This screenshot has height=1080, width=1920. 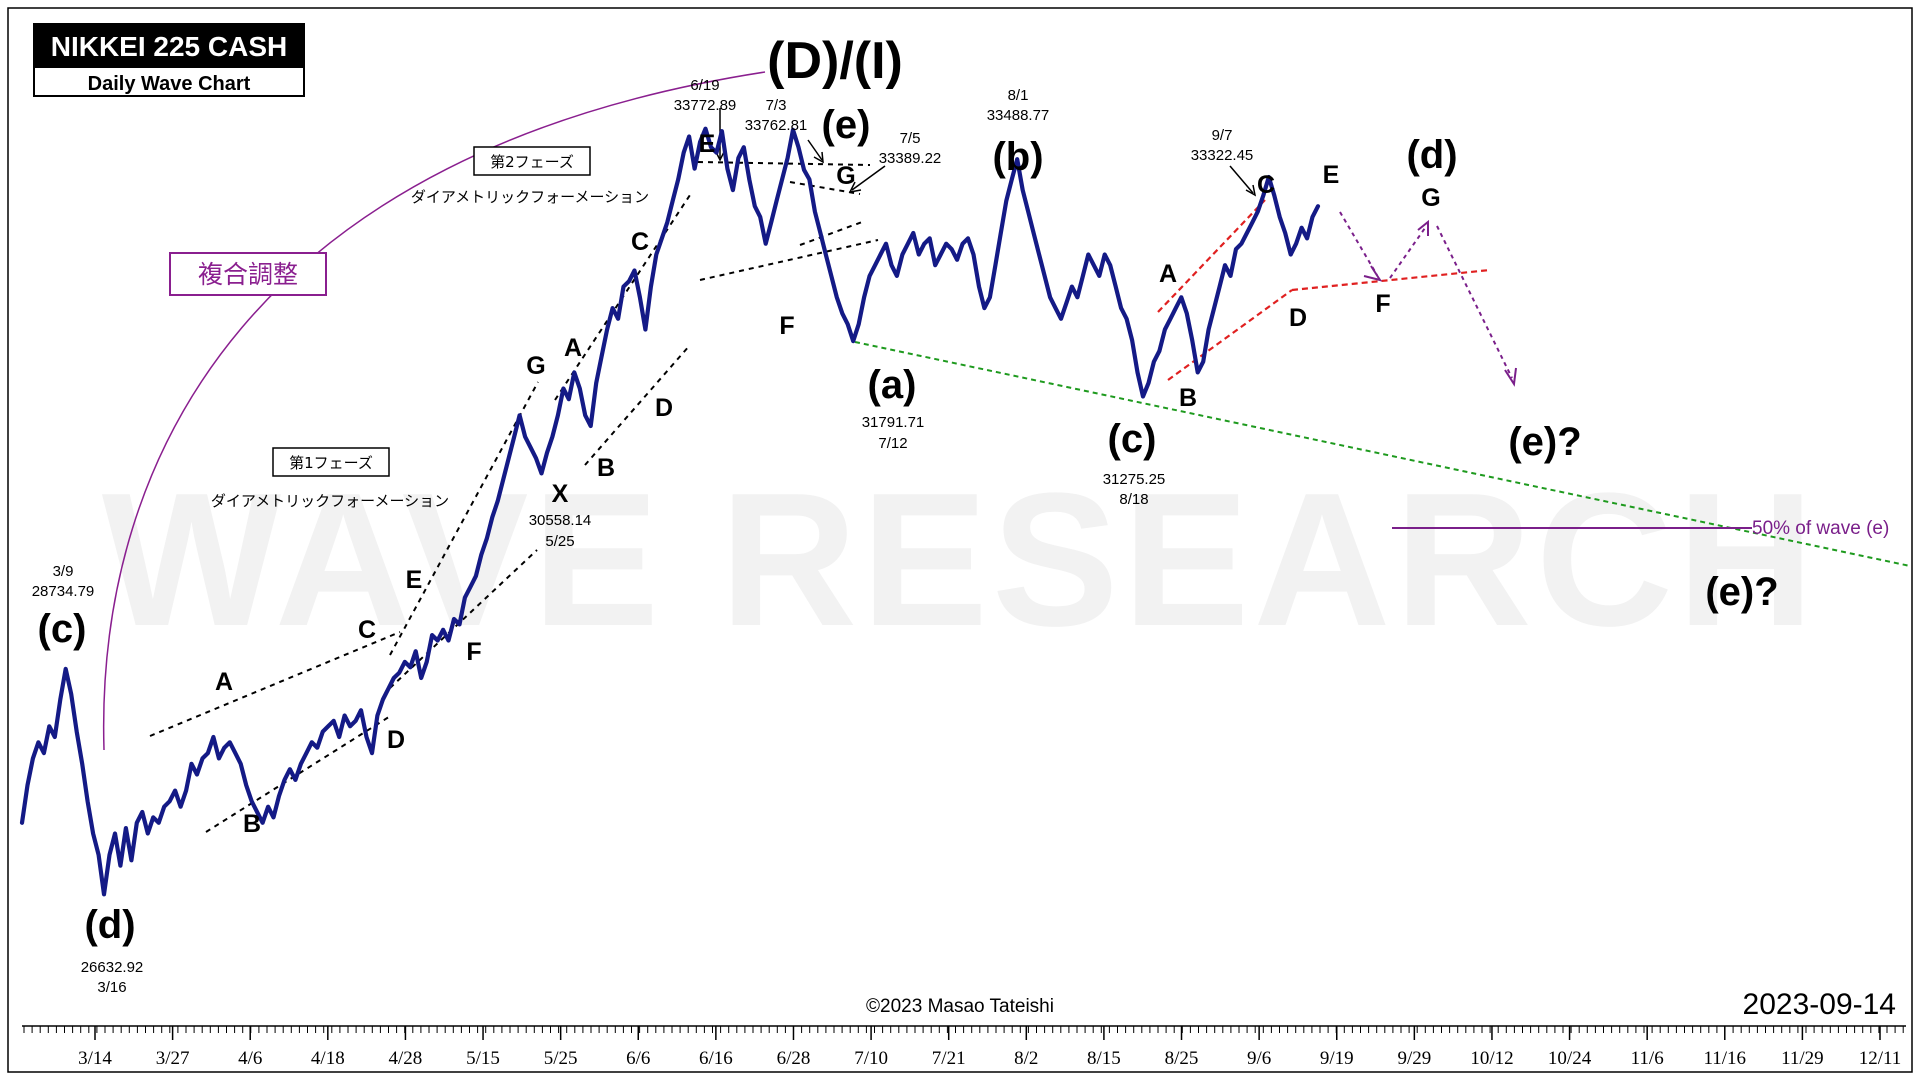 What do you see at coordinates (328, 1058) in the screenshot?
I see `x-tick-label: 4/18` at bounding box center [328, 1058].